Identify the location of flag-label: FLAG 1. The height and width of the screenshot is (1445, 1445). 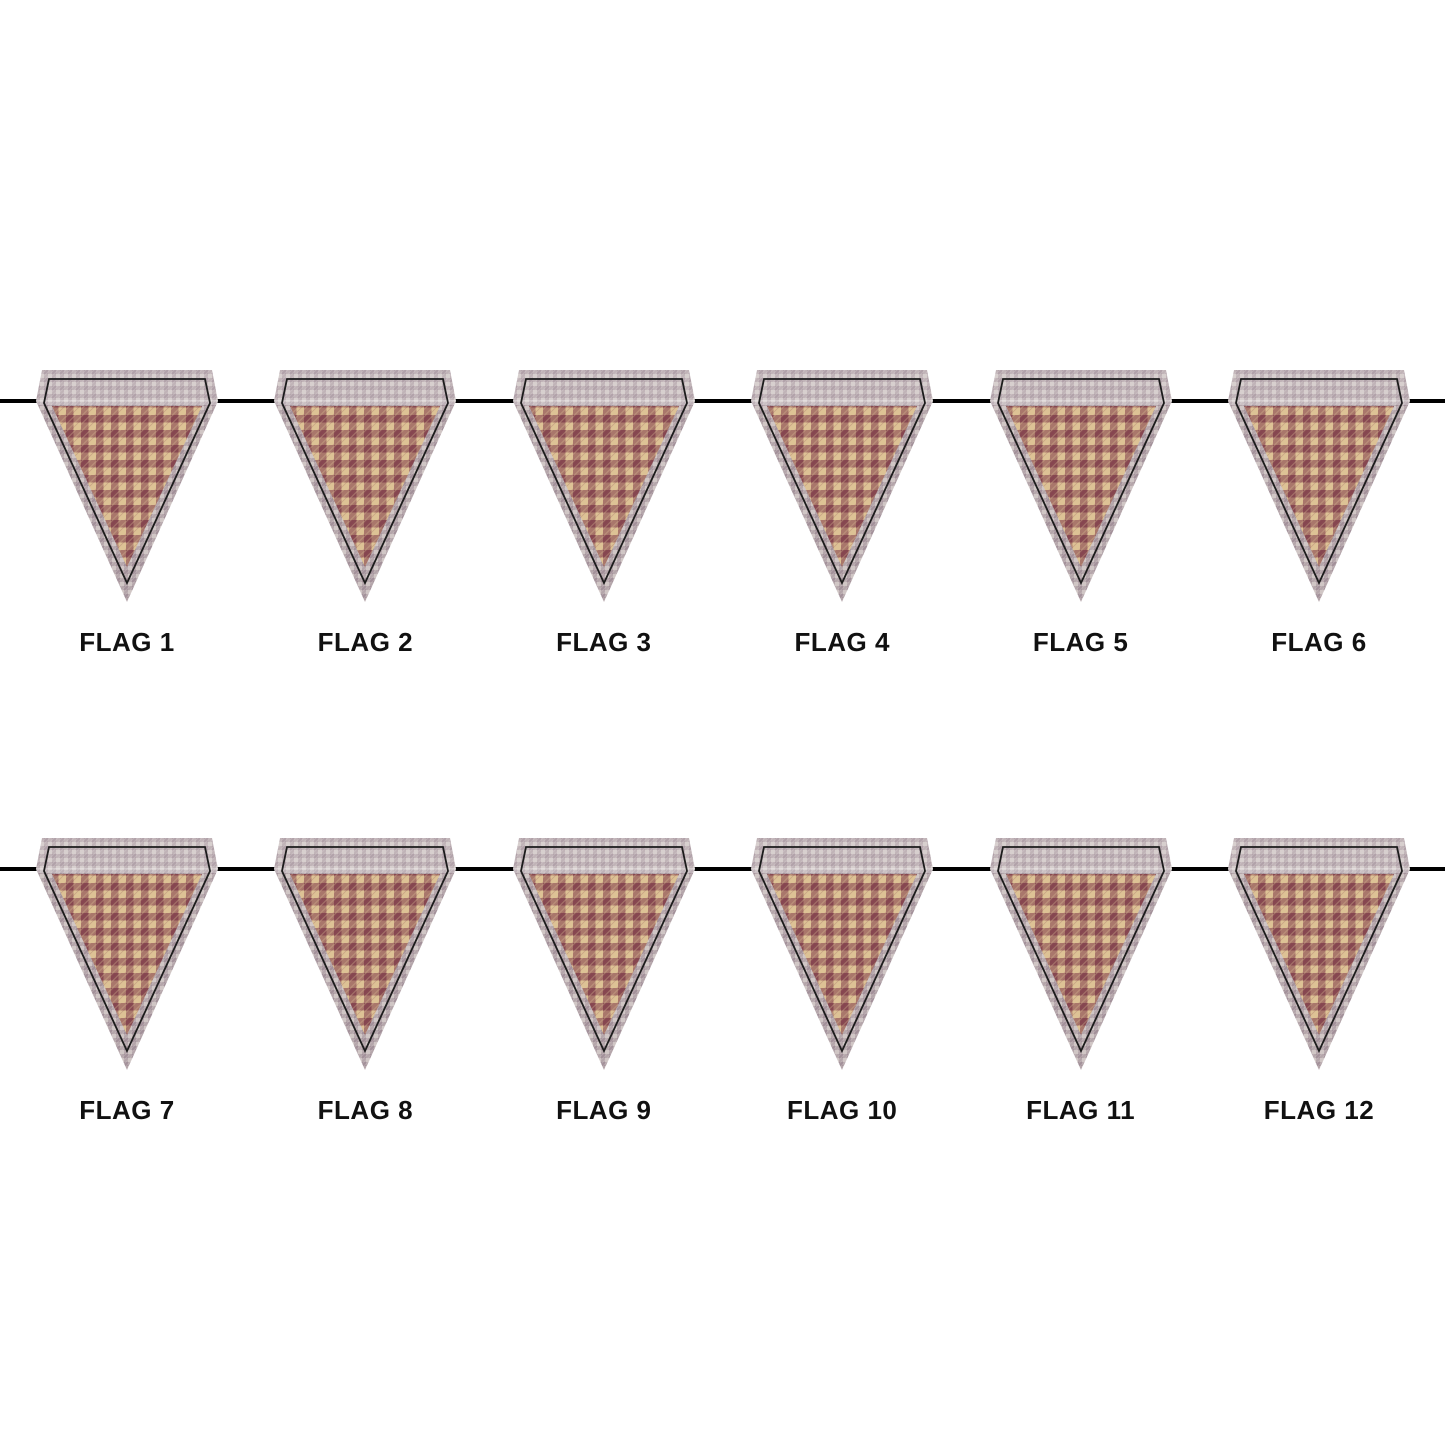
(127, 642).